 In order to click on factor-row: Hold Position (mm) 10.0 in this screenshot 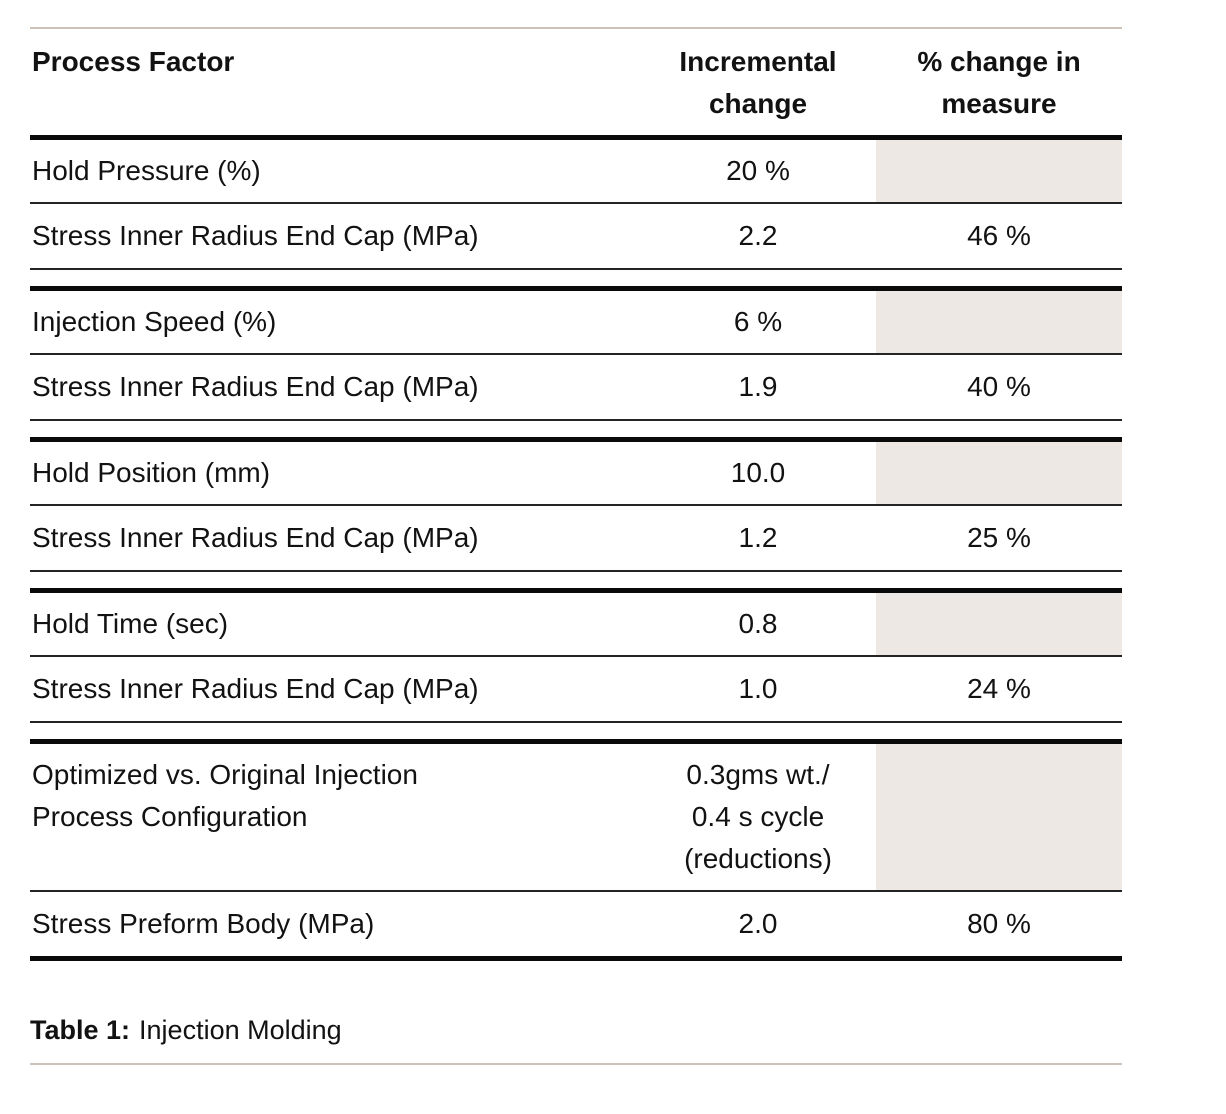, I will do `click(576, 474)`.